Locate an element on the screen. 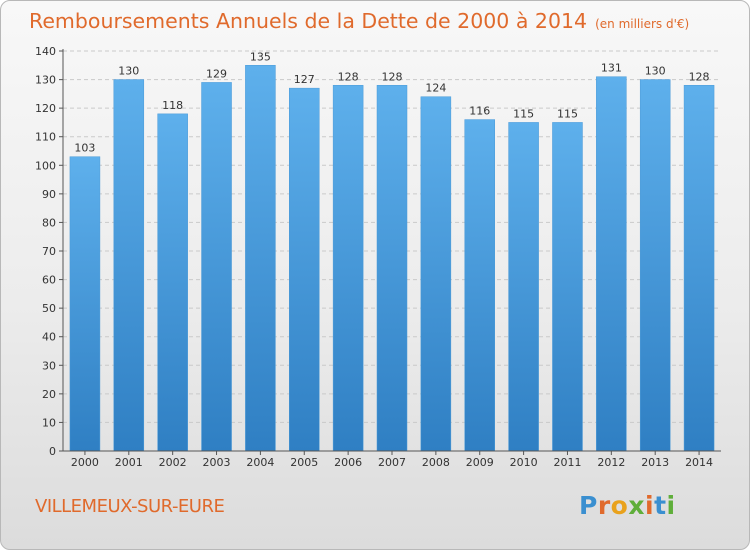  x-tick-label: 2008 is located at coordinates (436, 462).